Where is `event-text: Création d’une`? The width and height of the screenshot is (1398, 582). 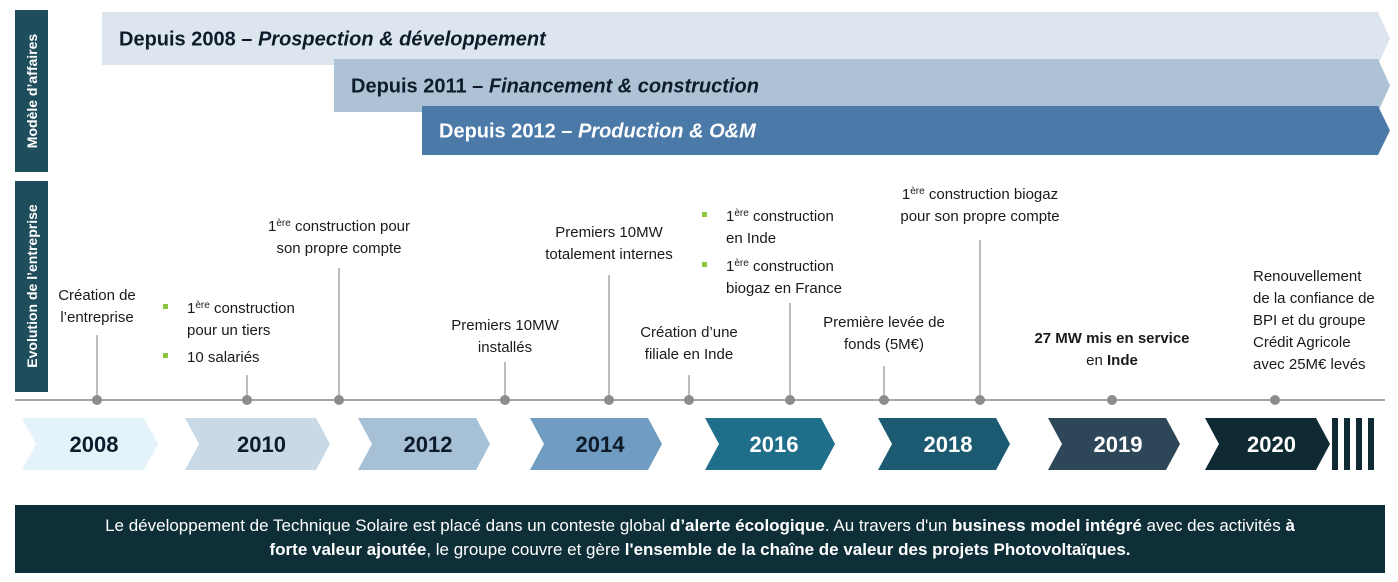 event-text: Création d’une is located at coordinates (689, 332).